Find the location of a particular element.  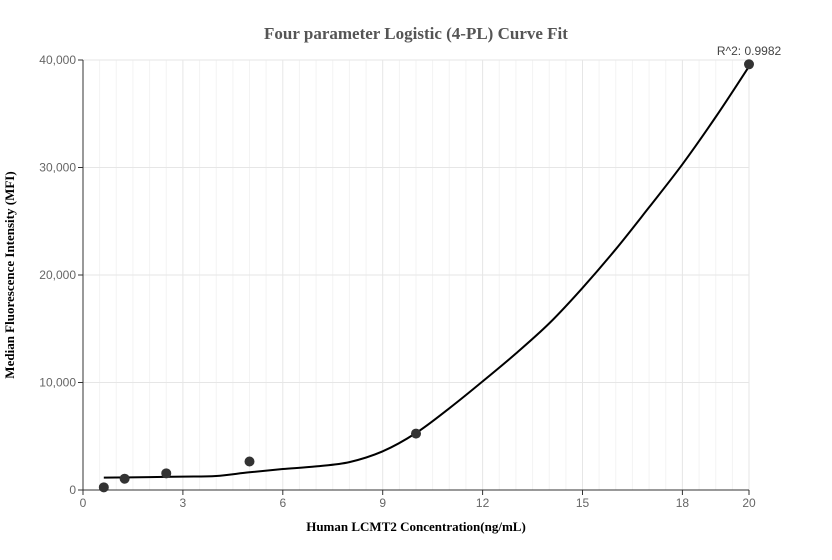

x-axis-title: Human LCMT2 Concentration(ng/mL) is located at coordinates (416, 526).